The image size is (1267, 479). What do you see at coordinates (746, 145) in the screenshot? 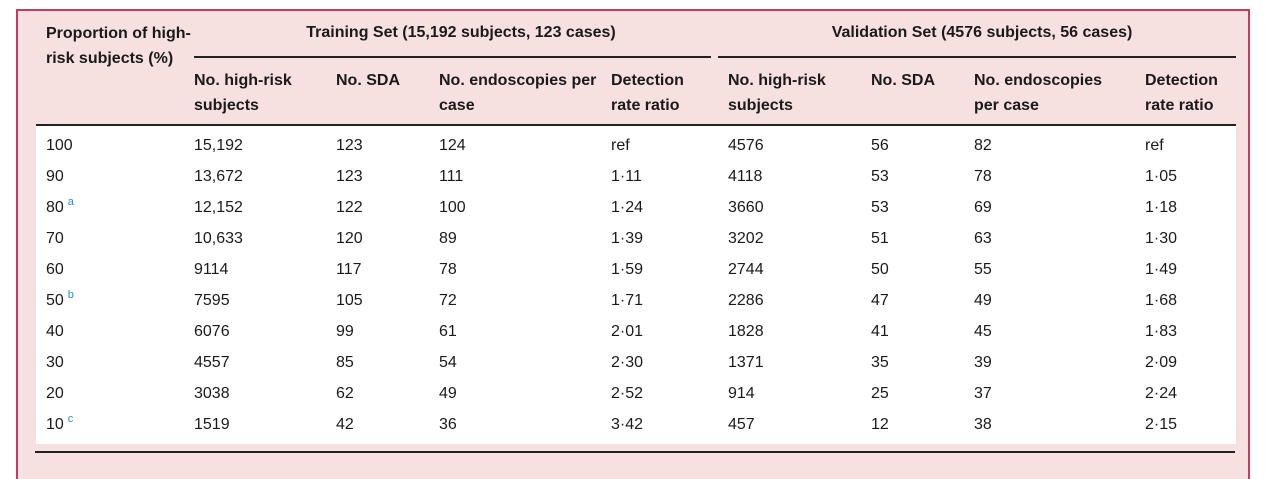
I see `data-cell: 4576` at bounding box center [746, 145].